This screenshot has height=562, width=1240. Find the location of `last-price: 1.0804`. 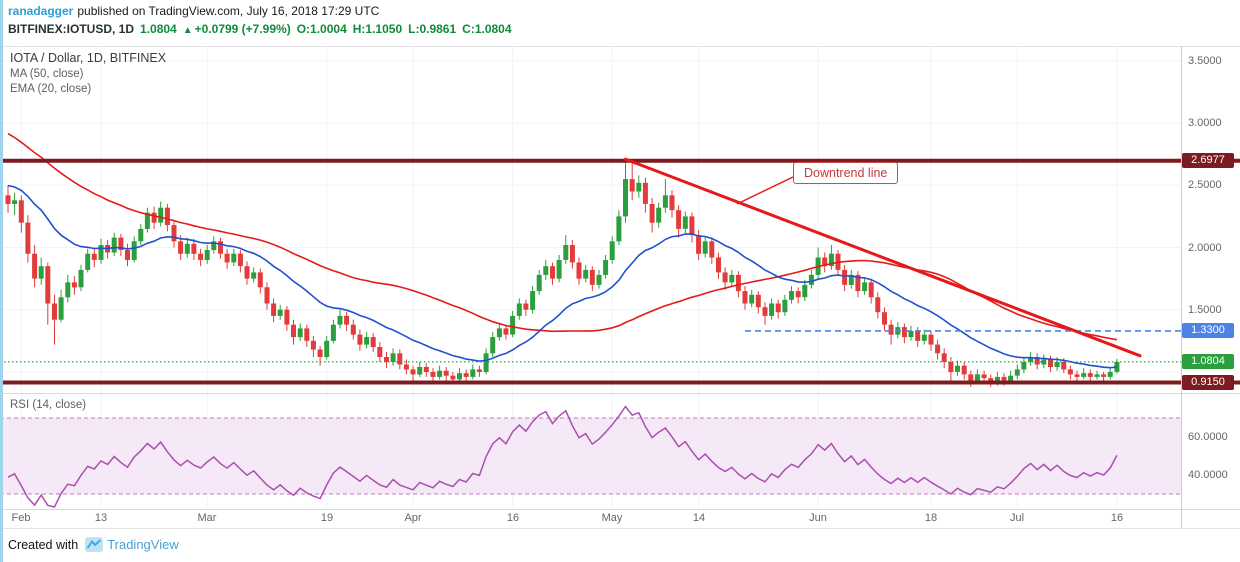

last-price: 1.0804 is located at coordinates (158, 29).